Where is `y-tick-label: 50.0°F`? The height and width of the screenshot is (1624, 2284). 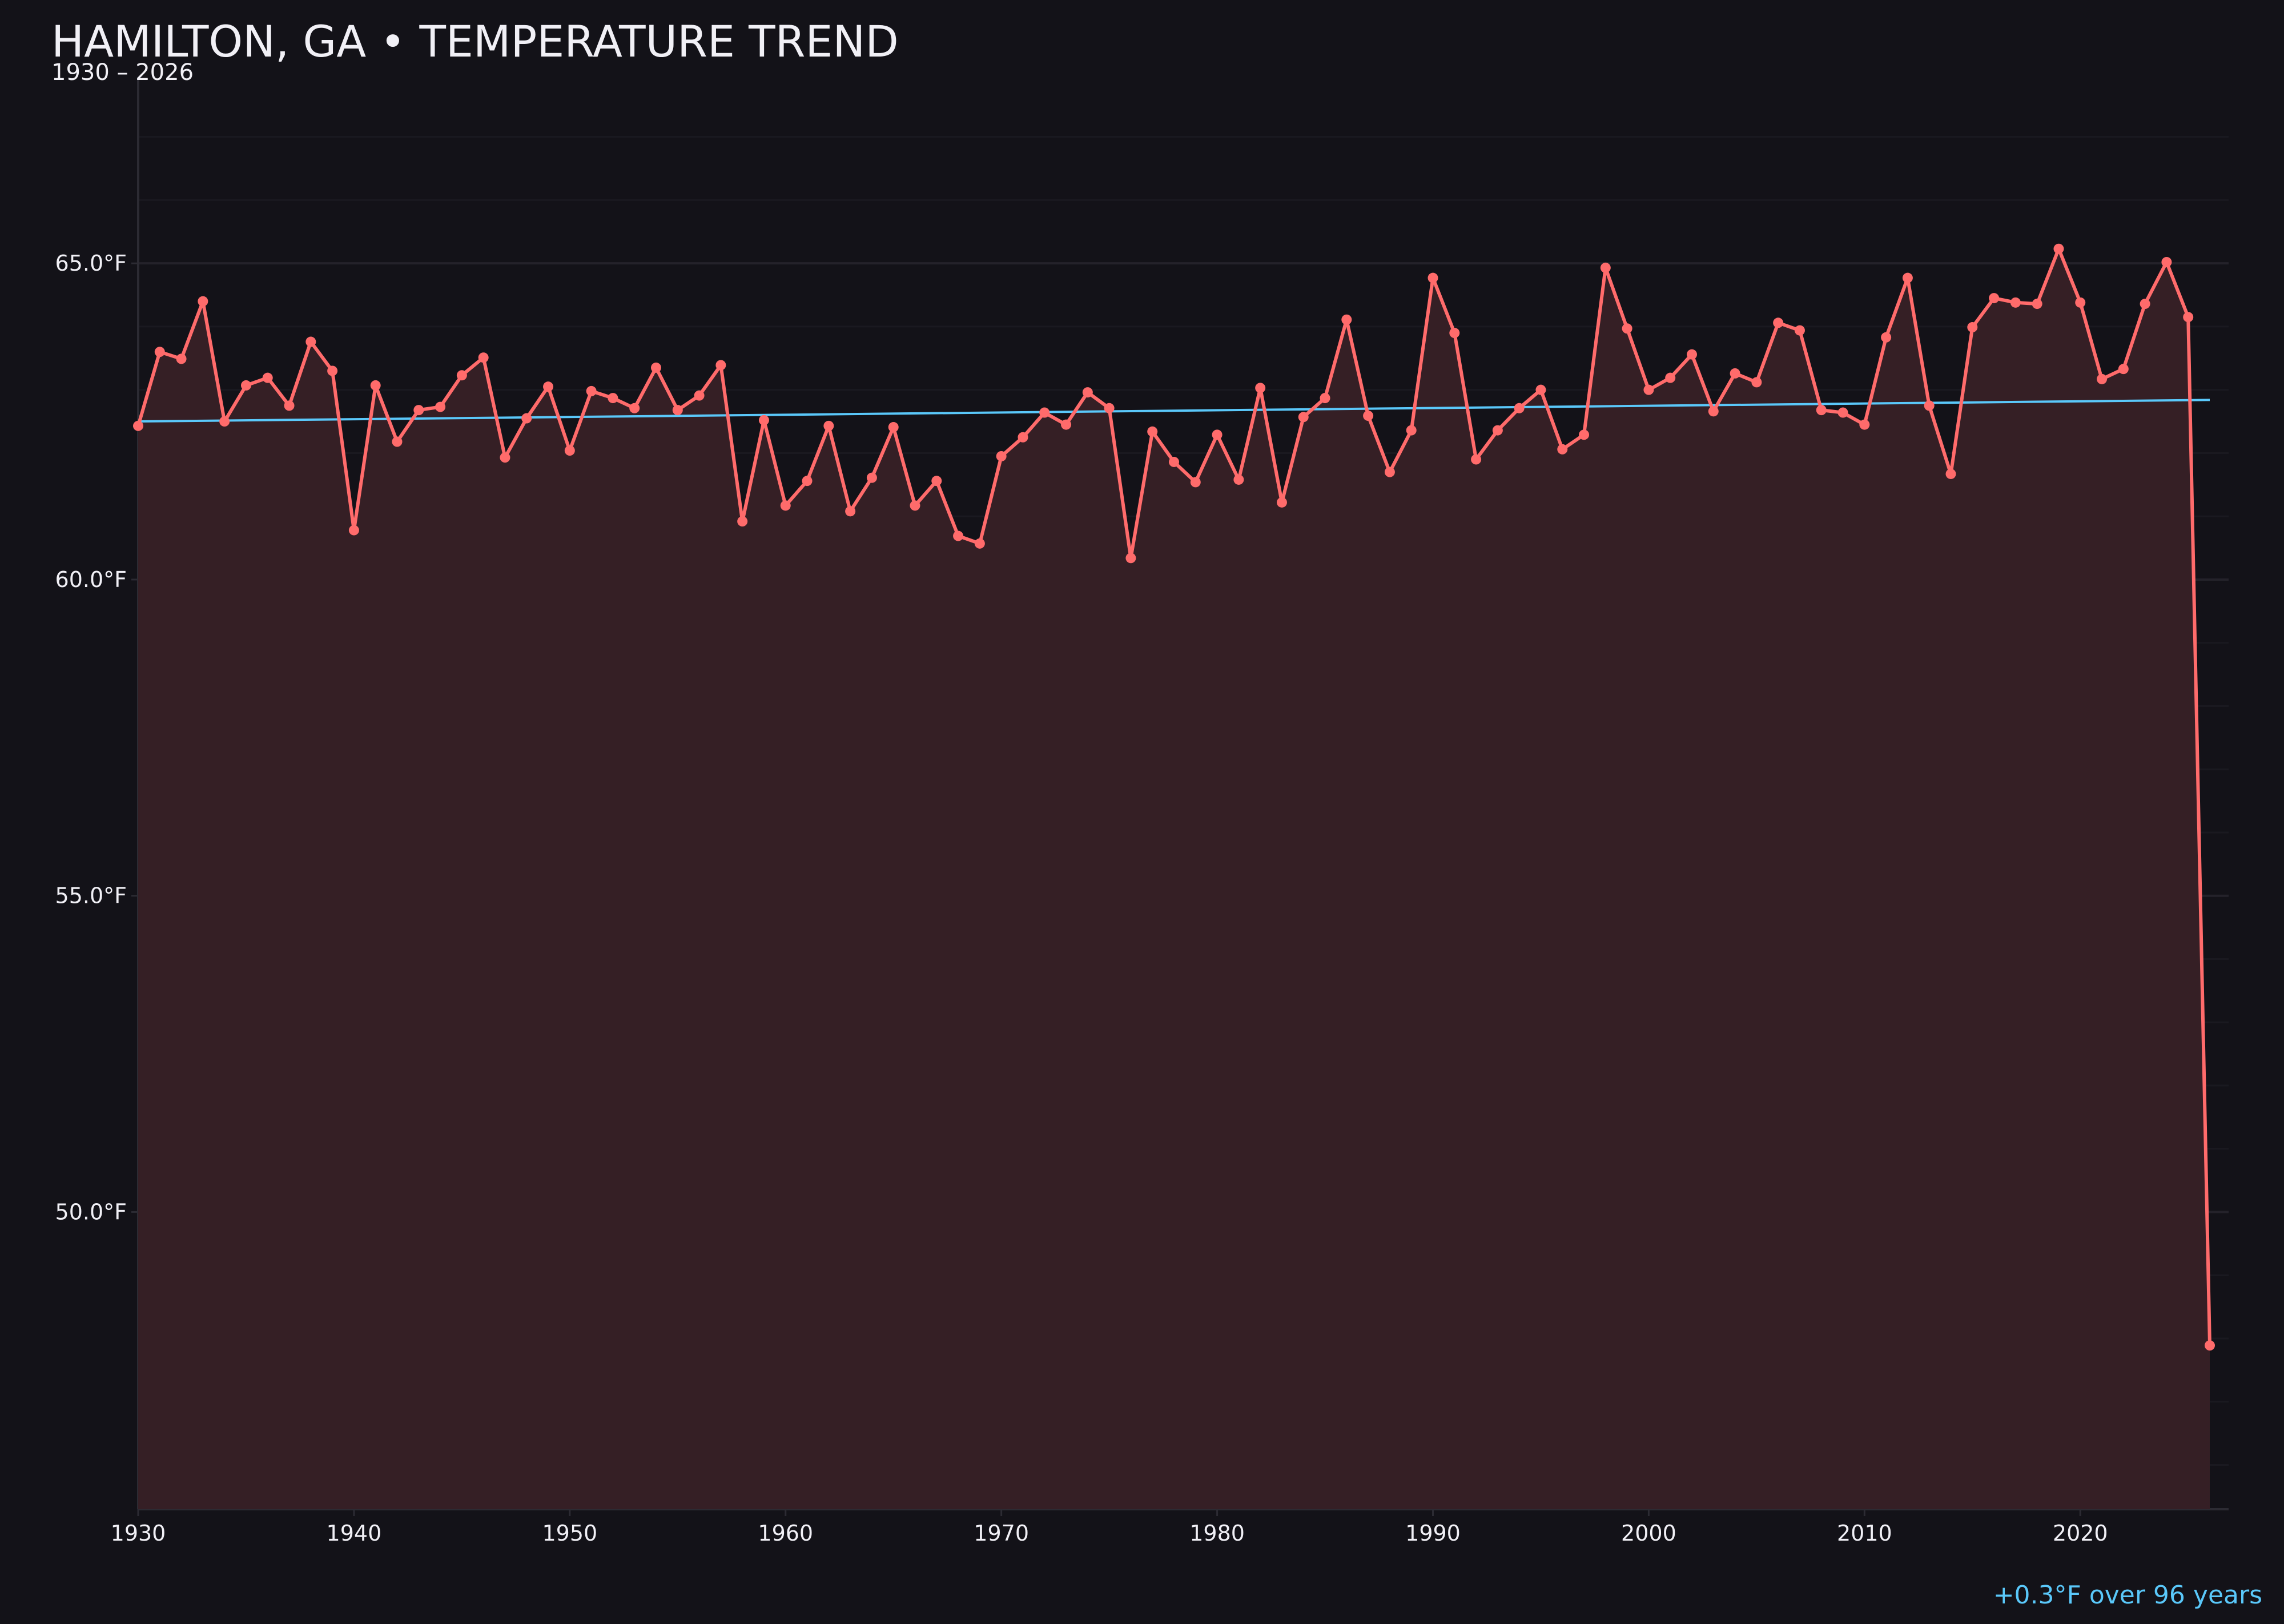 y-tick-label: 50.0°F is located at coordinates (91, 1211).